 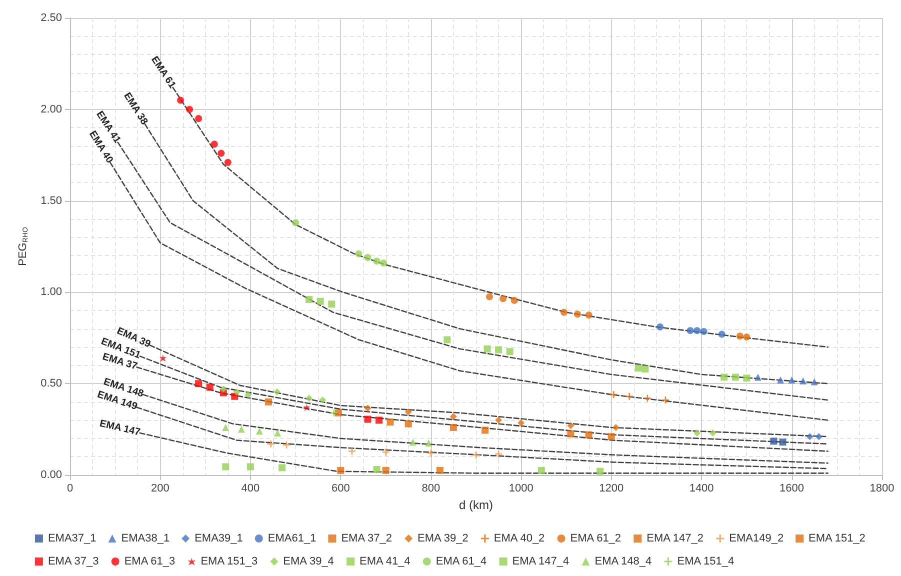 I want to click on x-tick-label: 1200, so click(x=611, y=488).